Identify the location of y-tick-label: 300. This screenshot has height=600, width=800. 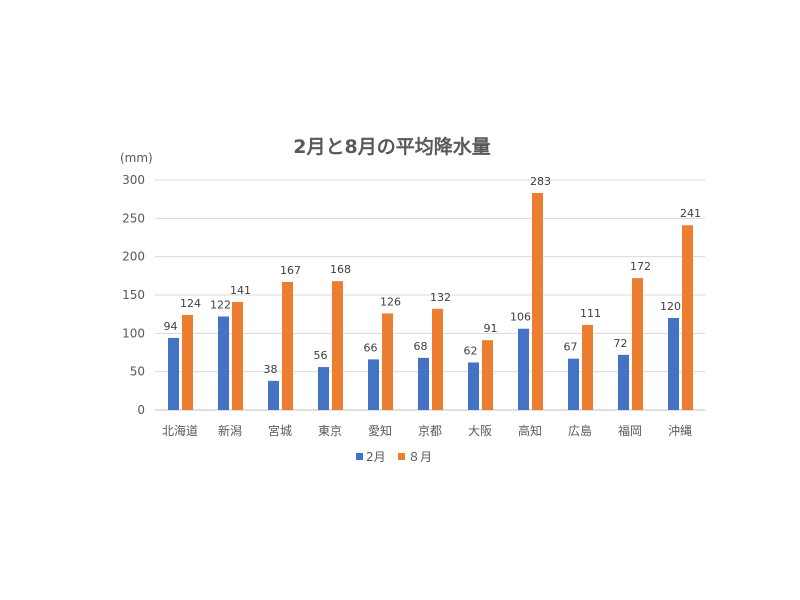
(133, 180).